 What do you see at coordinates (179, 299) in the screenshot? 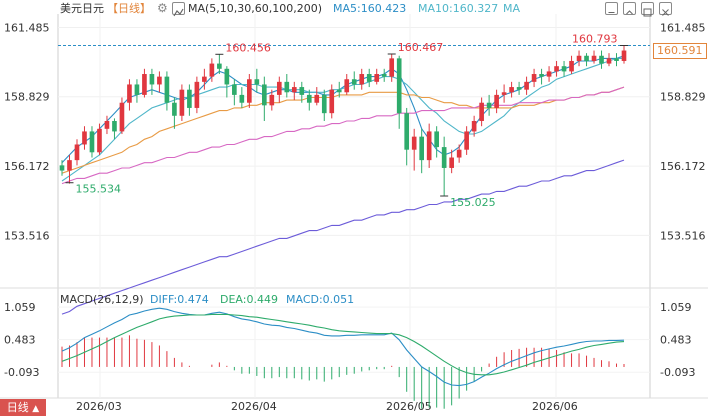
I see `macd-diff-label: DIFF:0.474` at bounding box center [179, 299].